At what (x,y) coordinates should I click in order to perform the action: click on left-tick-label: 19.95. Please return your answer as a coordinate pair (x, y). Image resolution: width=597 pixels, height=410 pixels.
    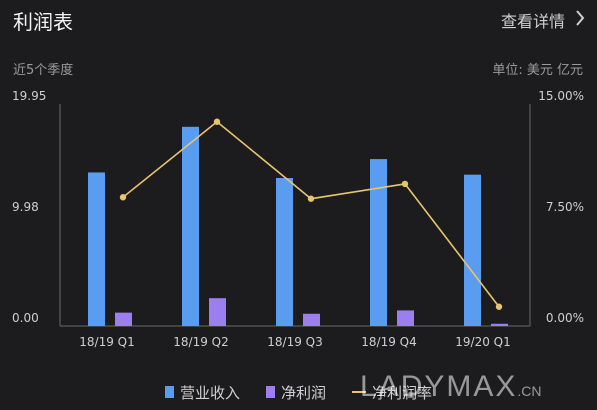
    Looking at the image, I should click on (29, 96).